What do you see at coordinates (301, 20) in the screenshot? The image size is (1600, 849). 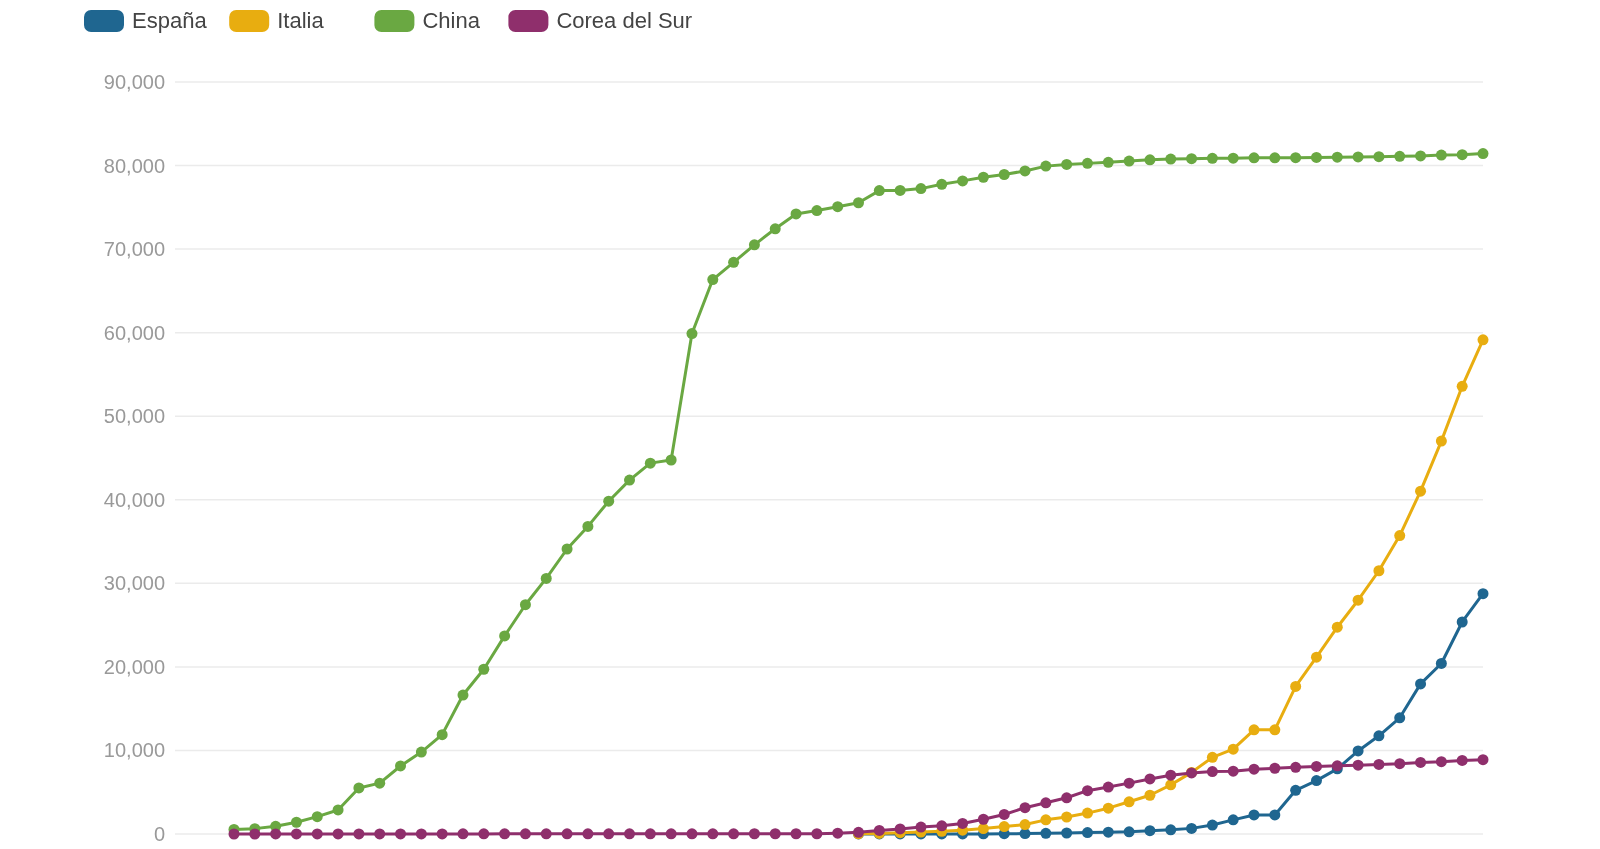 I see `legend-label: Italia` at bounding box center [301, 20].